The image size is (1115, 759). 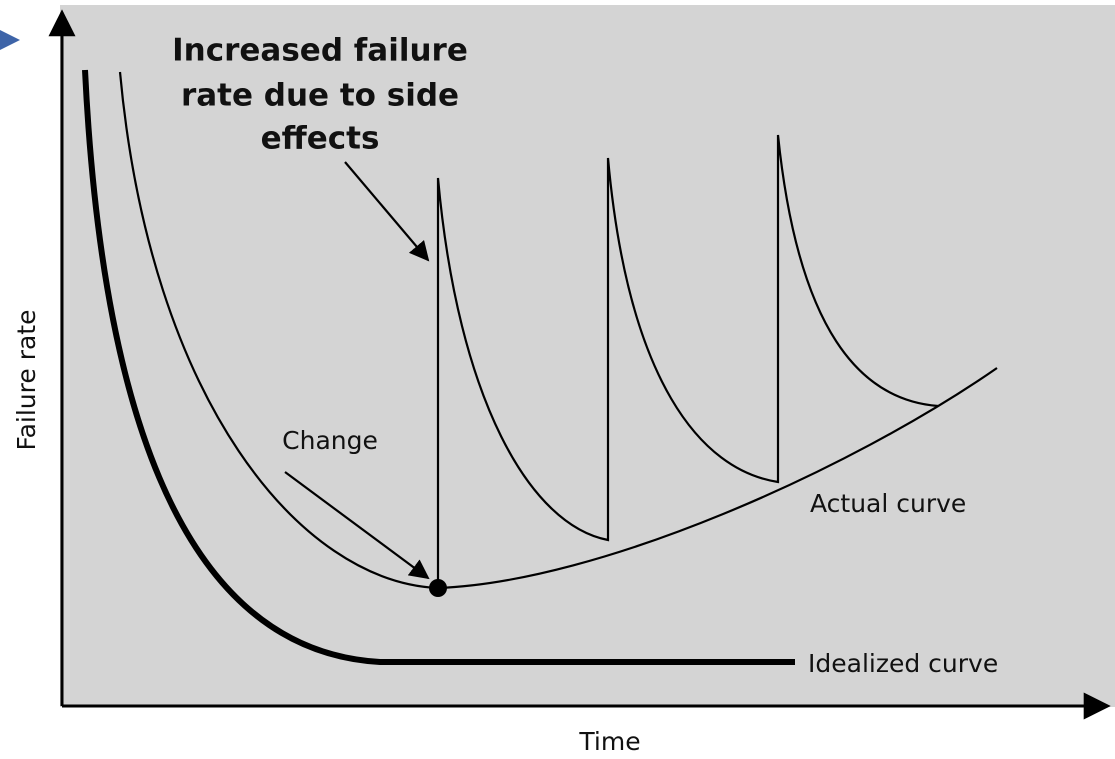 What do you see at coordinates (387, 211) in the screenshot?
I see `annotation-arrow` at bounding box center [387, 211].